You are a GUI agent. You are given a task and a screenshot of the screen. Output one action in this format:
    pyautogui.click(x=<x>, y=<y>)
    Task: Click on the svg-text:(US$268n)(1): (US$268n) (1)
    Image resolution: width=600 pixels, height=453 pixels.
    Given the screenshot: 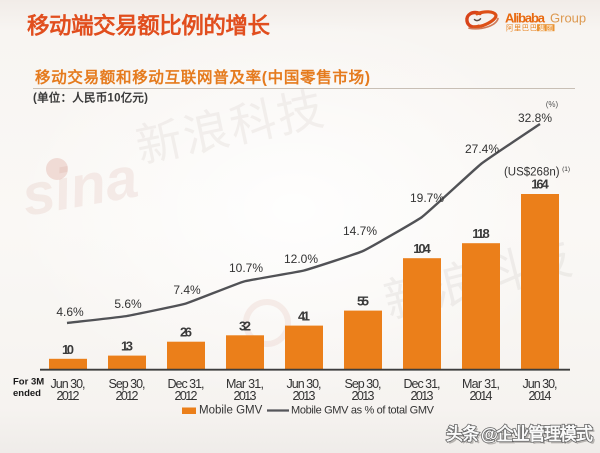 What is the action you would take?
    pyautogui.click(x=537, y=172)
    